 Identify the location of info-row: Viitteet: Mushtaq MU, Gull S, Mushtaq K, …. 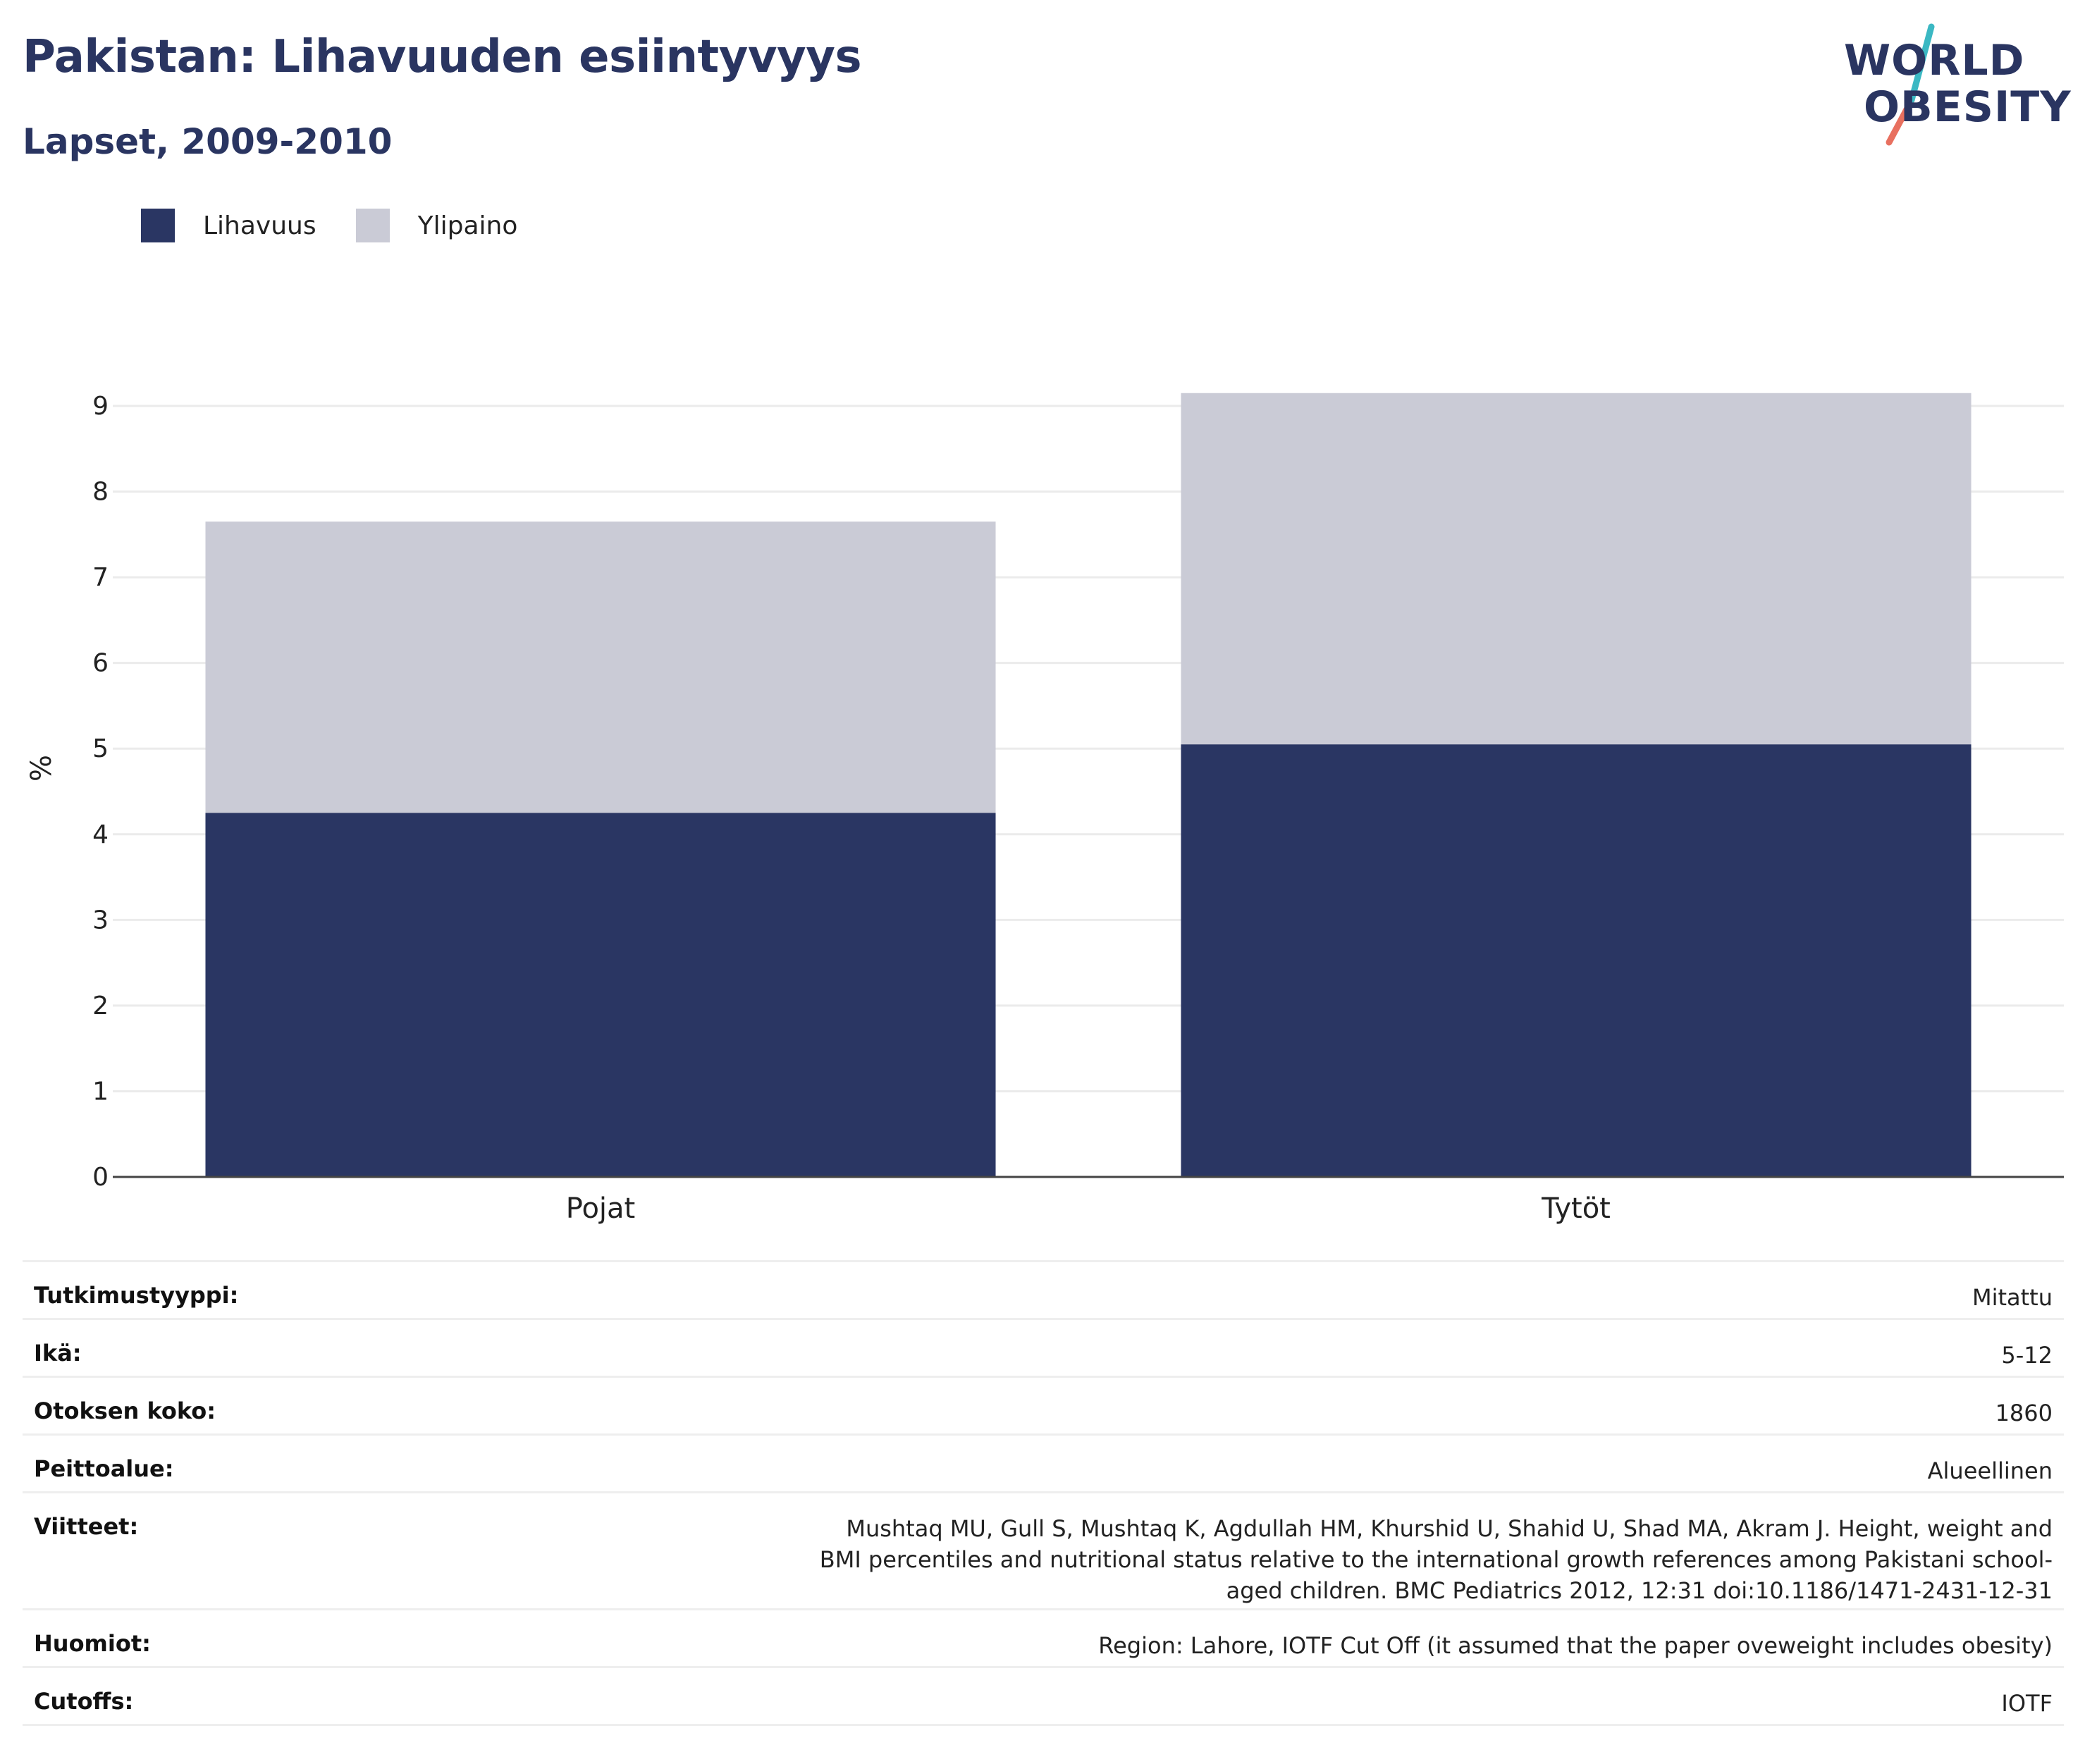
(1043, 1551).